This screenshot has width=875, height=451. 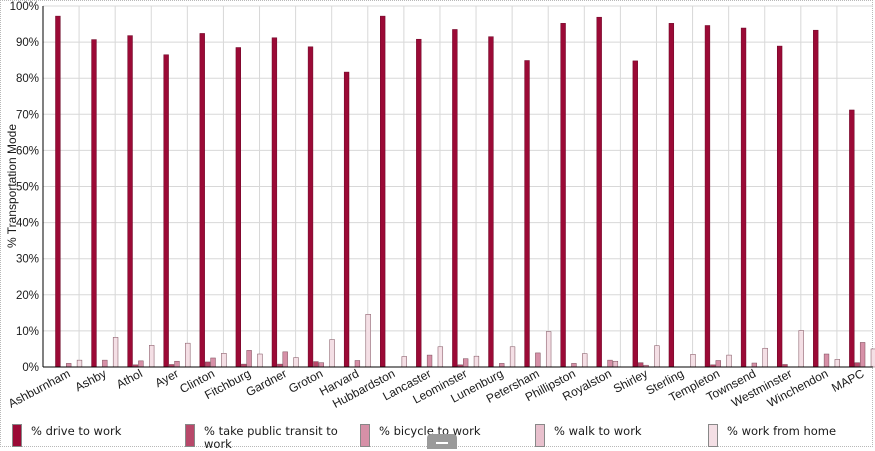 I want to click on y-tick-label: 10%, so click(x=27, y=332).